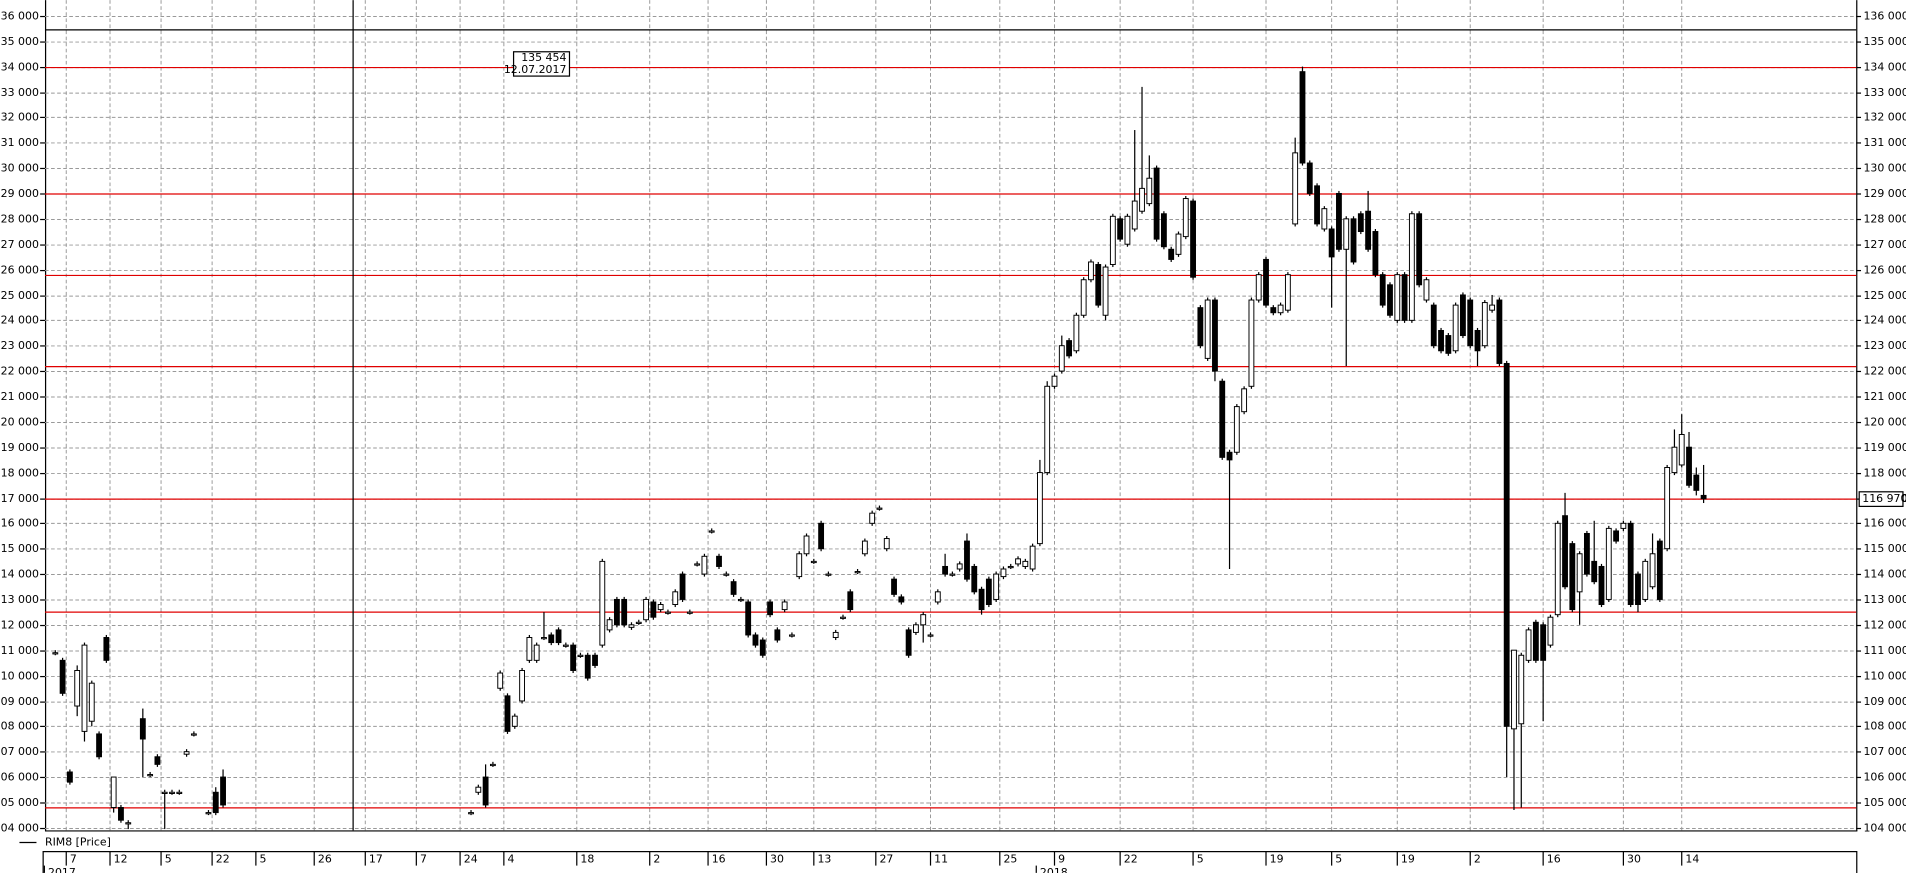  I want to click on y-tick-label: 125 000, so click(19, 295).